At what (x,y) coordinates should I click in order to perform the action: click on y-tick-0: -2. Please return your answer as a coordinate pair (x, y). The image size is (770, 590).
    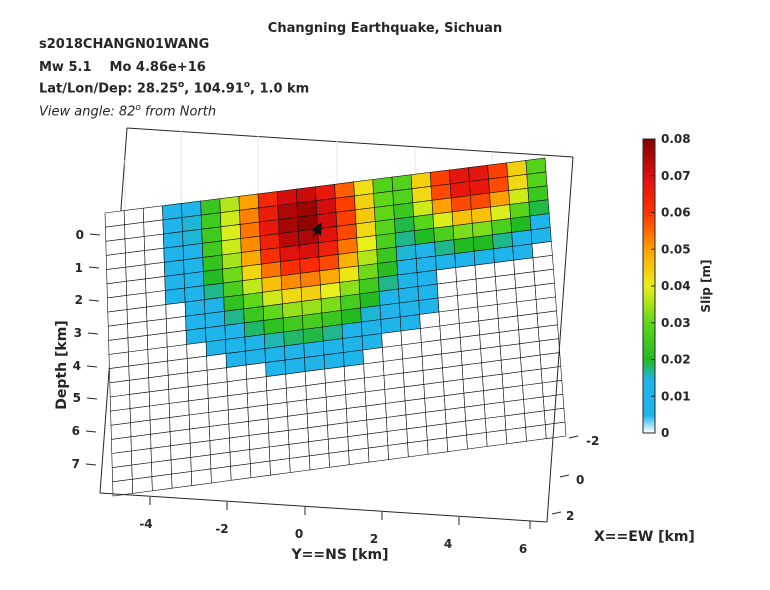
    Looking at the image, I should click on (592, 441).